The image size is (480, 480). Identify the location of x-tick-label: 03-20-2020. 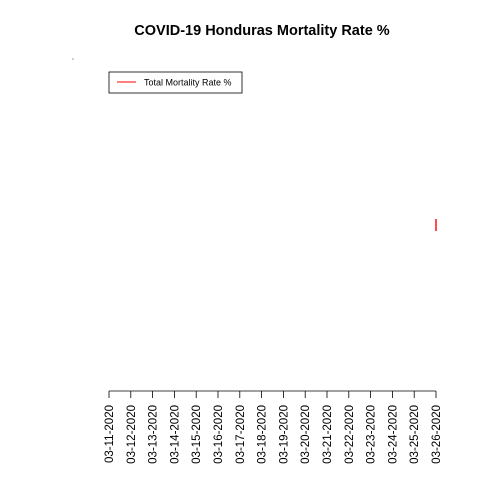
(306, 434).